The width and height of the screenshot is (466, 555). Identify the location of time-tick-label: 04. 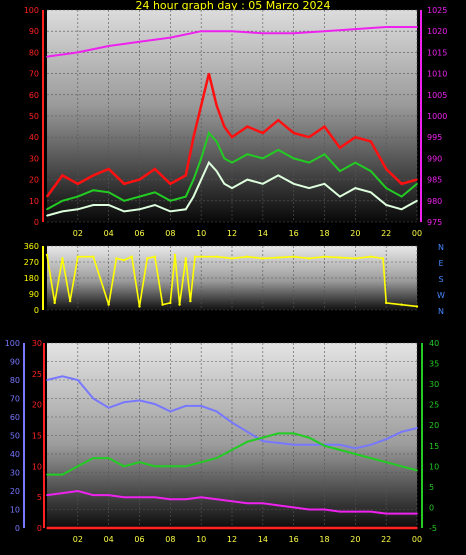
(109, 233).